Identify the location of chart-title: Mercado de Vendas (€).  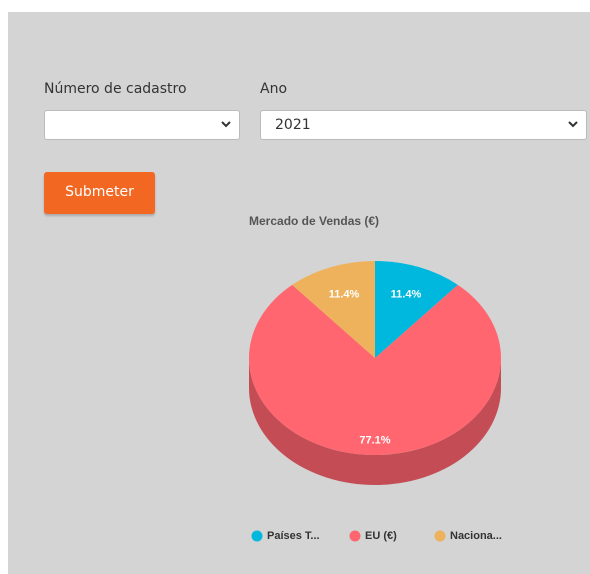
(314, 221).